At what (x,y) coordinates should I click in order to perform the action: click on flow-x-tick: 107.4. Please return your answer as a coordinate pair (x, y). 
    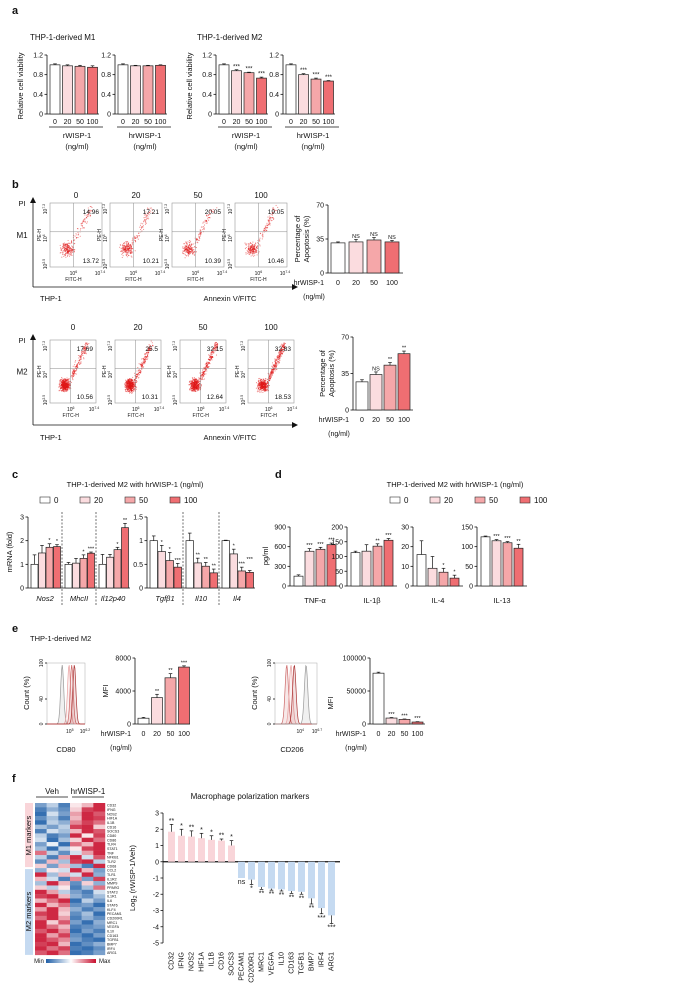
    Looking at the image, I should click on (292, 409).